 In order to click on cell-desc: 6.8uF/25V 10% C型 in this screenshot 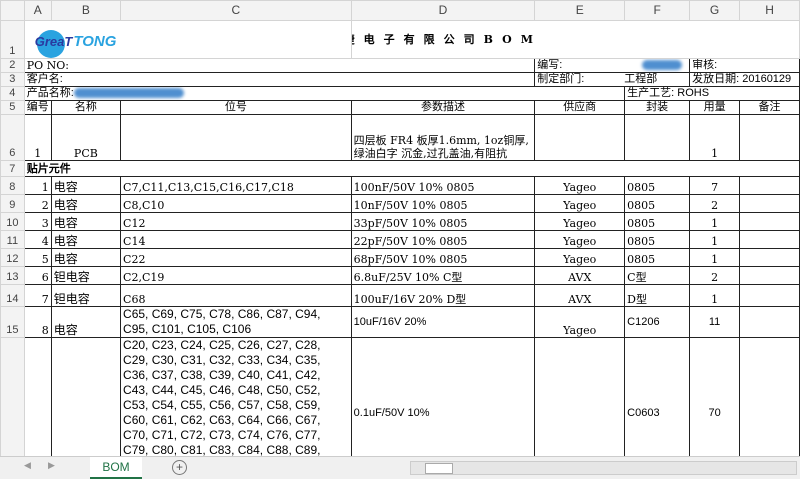, I will do `click(443, 275)`.